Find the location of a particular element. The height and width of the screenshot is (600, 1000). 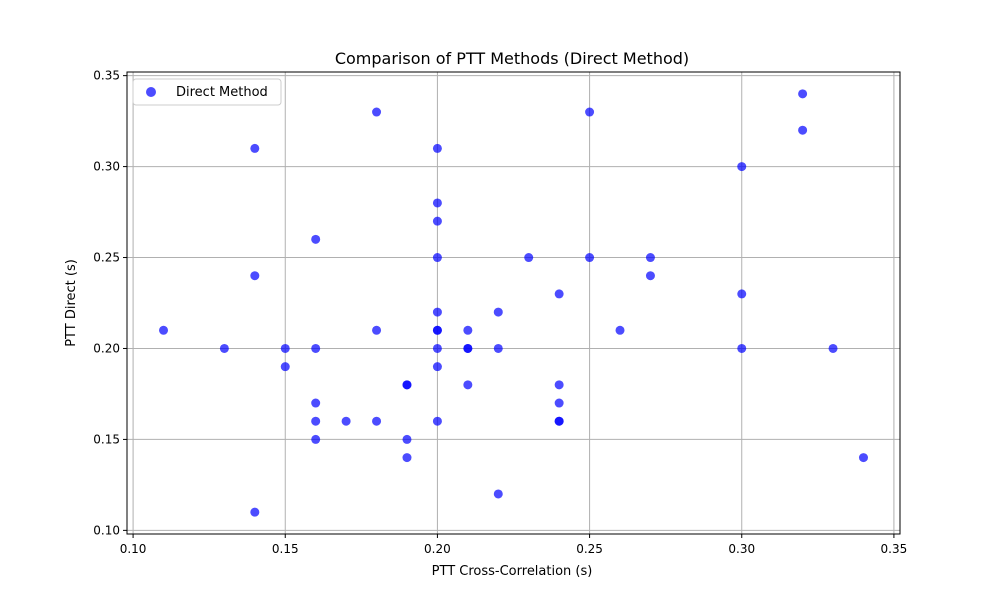

y-tick-label: 0.35 is located at coordinates (106, 76).